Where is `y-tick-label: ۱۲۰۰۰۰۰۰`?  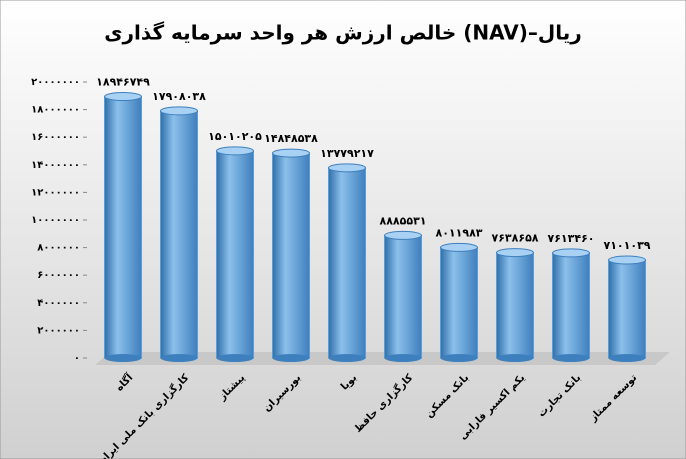 y-tick-label: ۱۲۰۰۰۰۰۰ is located at coordinates (55, 192).